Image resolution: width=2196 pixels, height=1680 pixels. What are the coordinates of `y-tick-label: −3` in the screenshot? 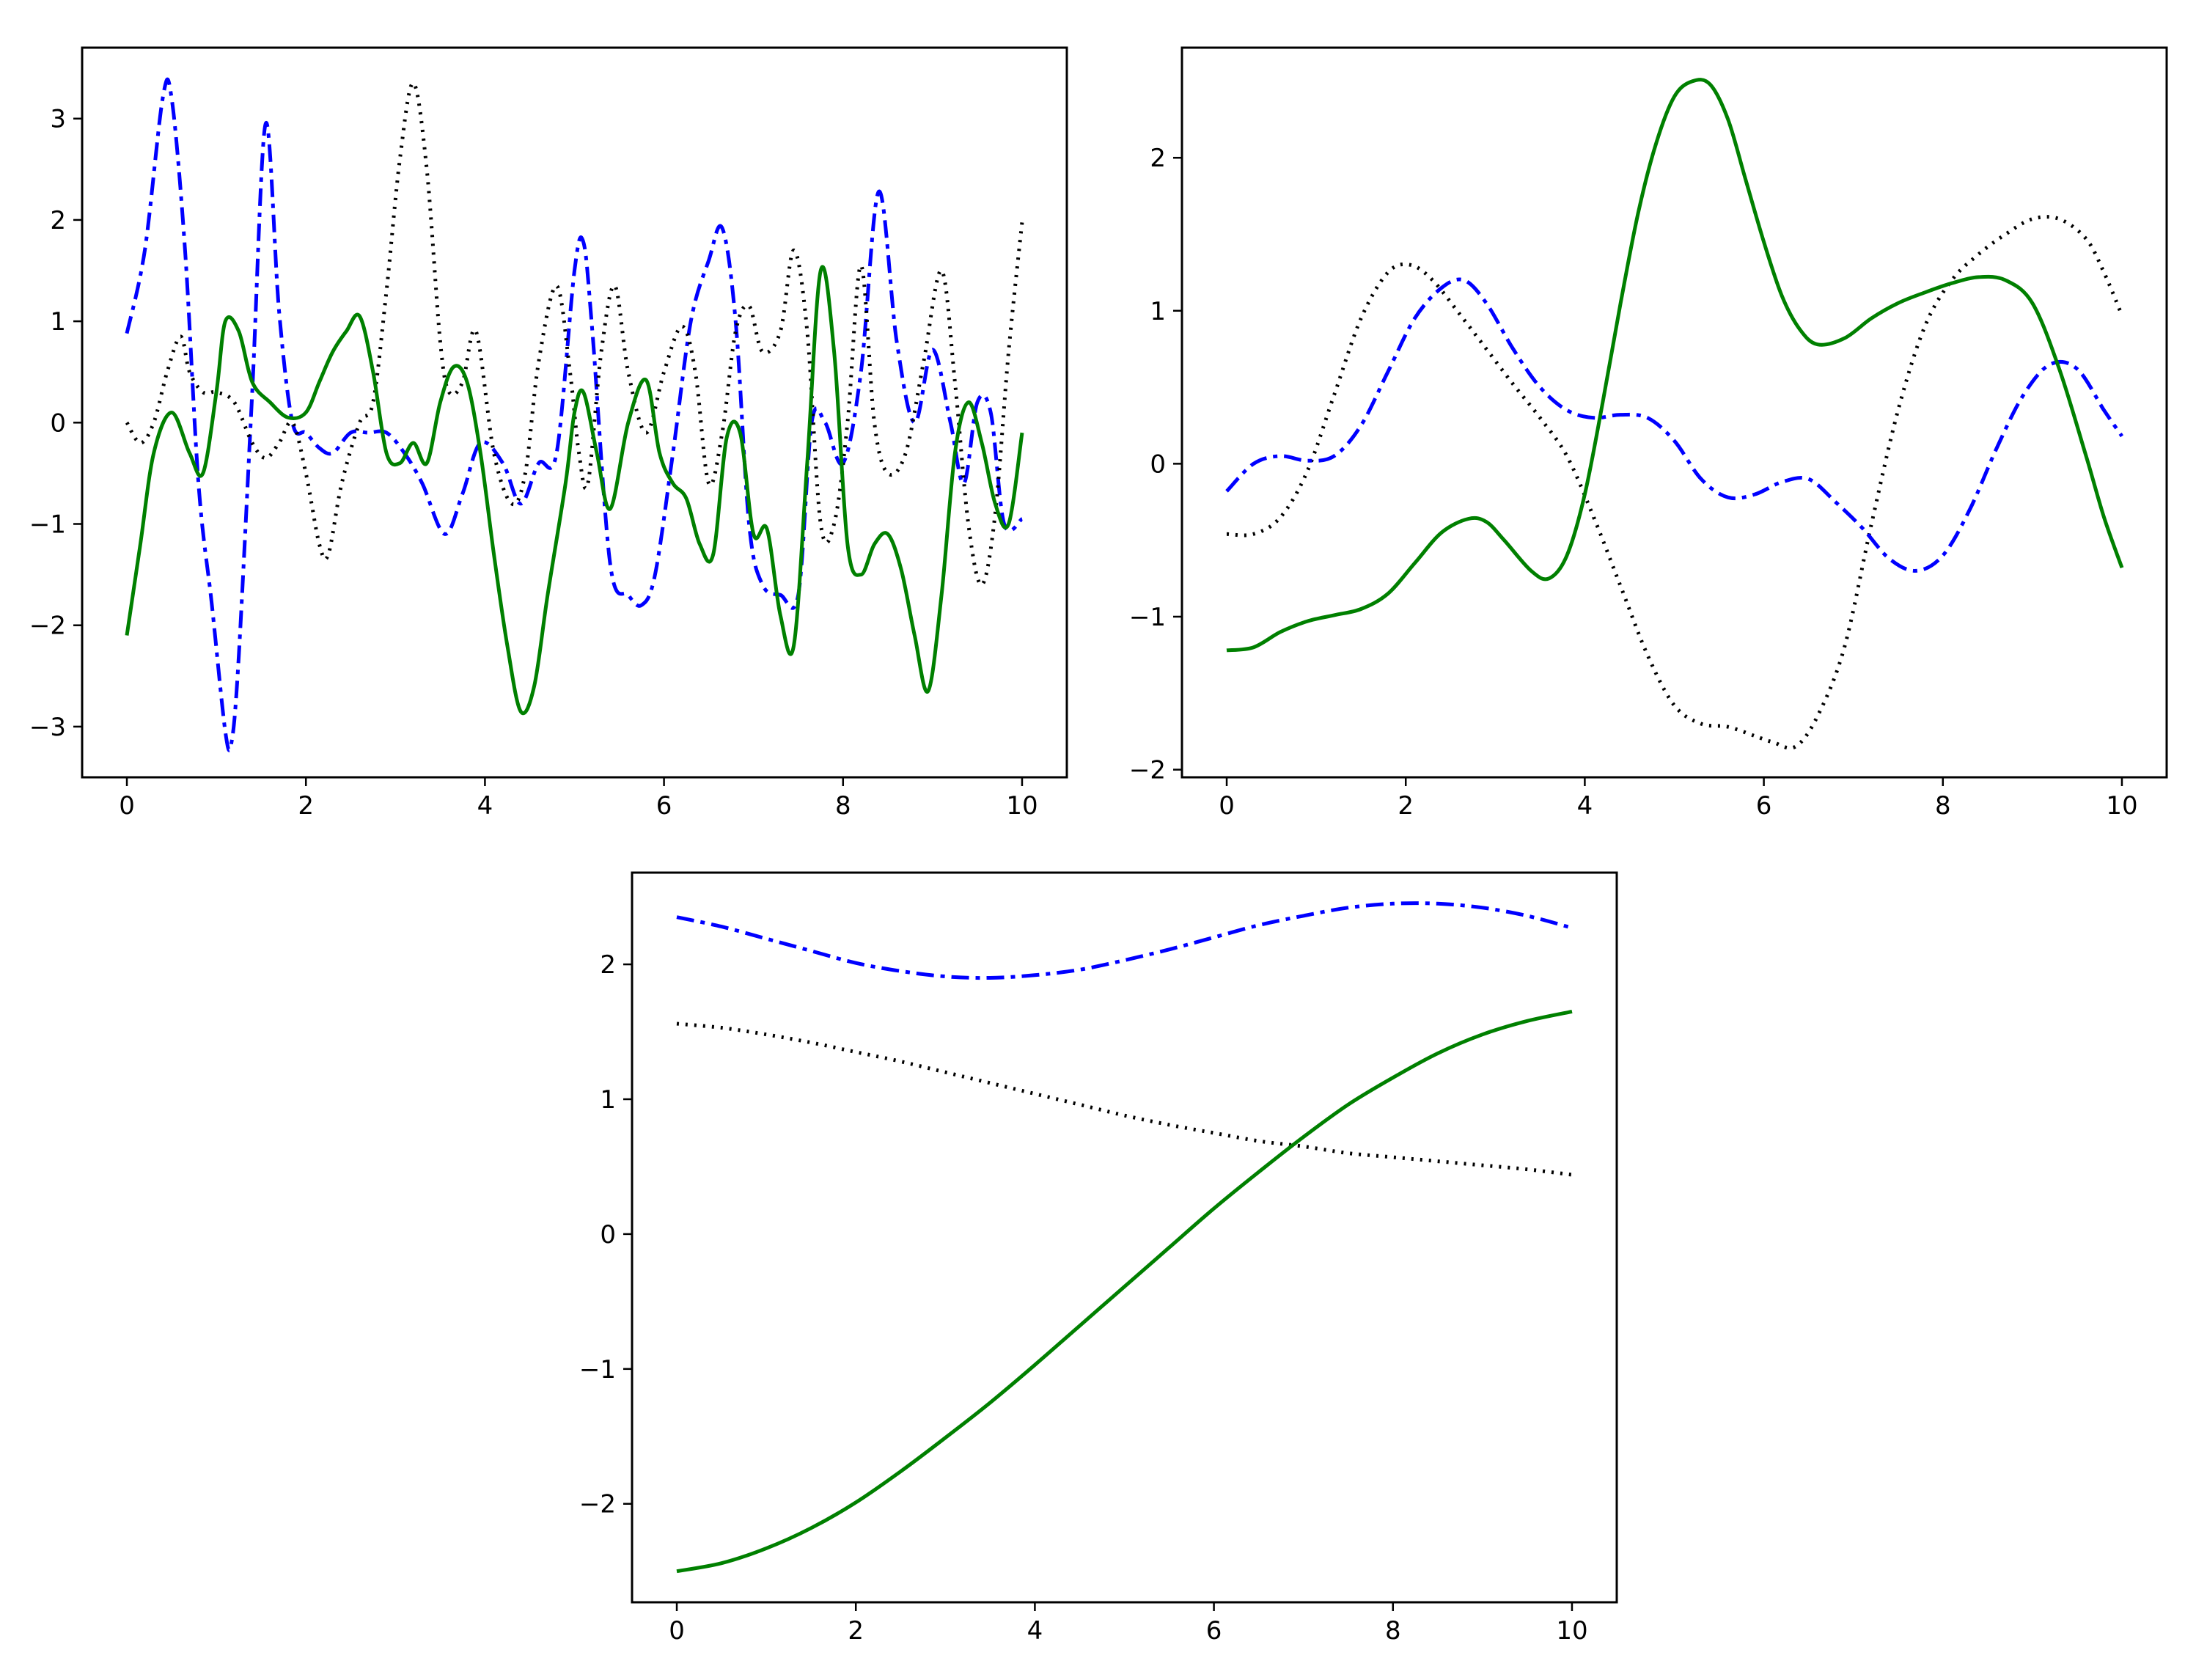 It's located at (47, 728).